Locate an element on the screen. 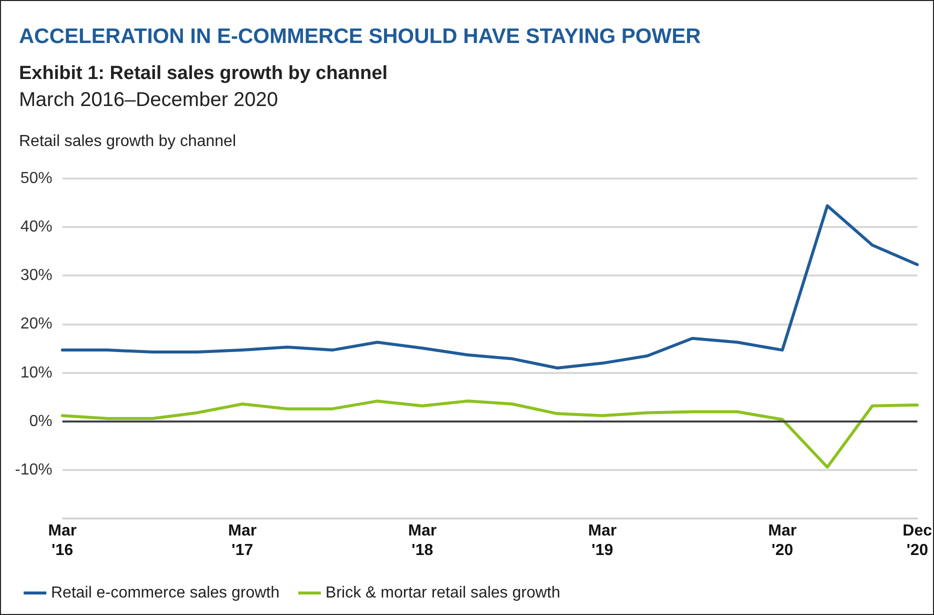  chart-title: ACCELERATION IN E-COMMERCE SHOULD HAVE STAYING POWER is located at coordinates (360, 37).